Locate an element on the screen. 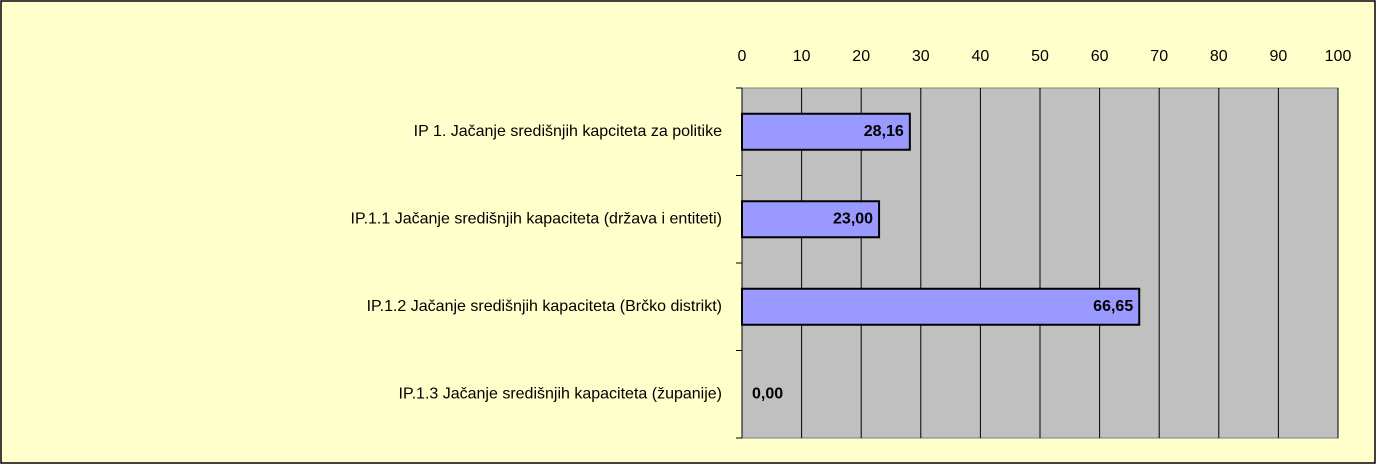 The height and width of the screenshot is (464, 1376). x-tick-label: 100 is located at coordinates (1338, 56).